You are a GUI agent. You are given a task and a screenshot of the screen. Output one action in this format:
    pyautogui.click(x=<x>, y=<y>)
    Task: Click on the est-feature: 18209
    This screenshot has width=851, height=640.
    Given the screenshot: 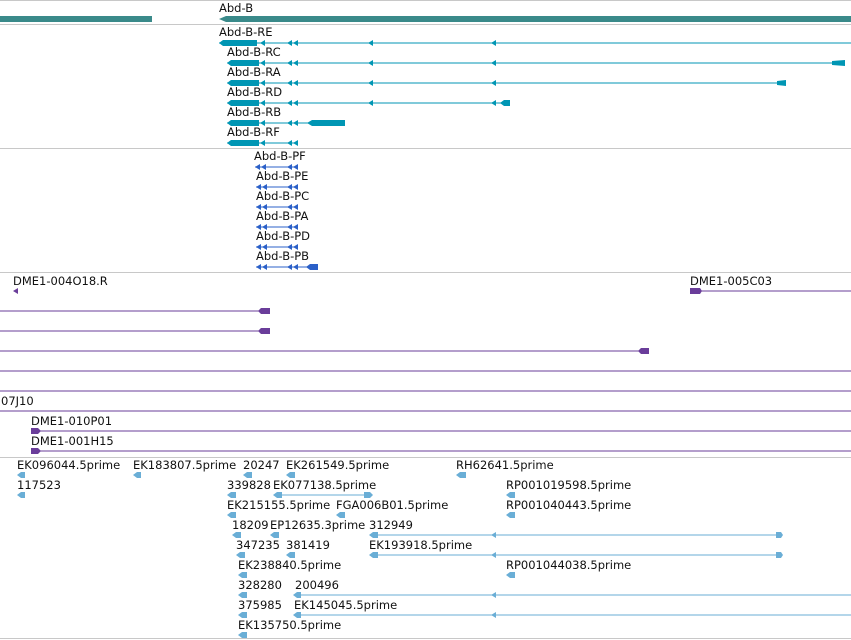 What is the action you would take?
    pyautogui.click(x=250, y=528)
    